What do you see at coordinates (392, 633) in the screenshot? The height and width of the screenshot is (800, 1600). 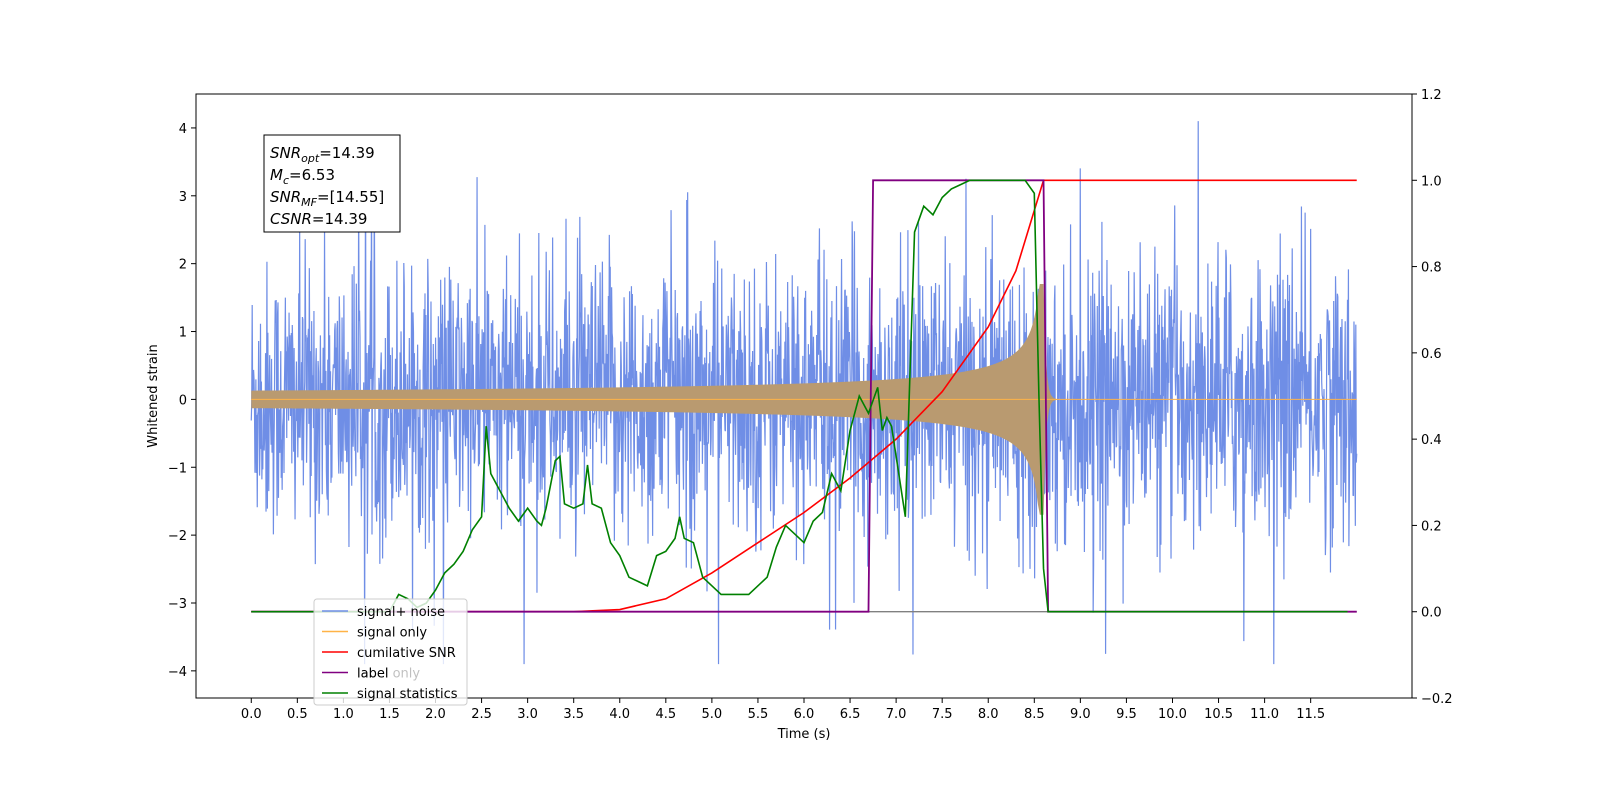 I see `legend-entry: signal only` at bounding box center [392, 633].